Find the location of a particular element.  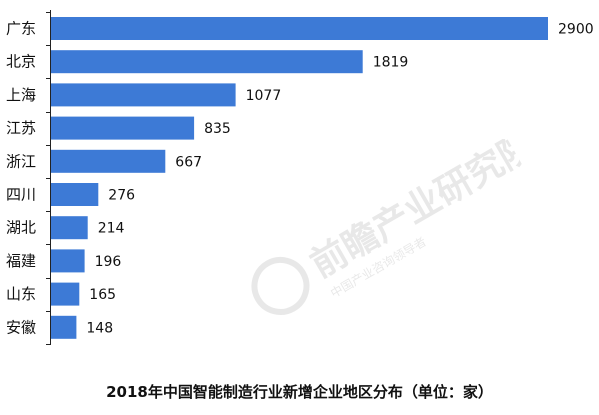

category-label: 山东 is located at coordinates (21, 294).